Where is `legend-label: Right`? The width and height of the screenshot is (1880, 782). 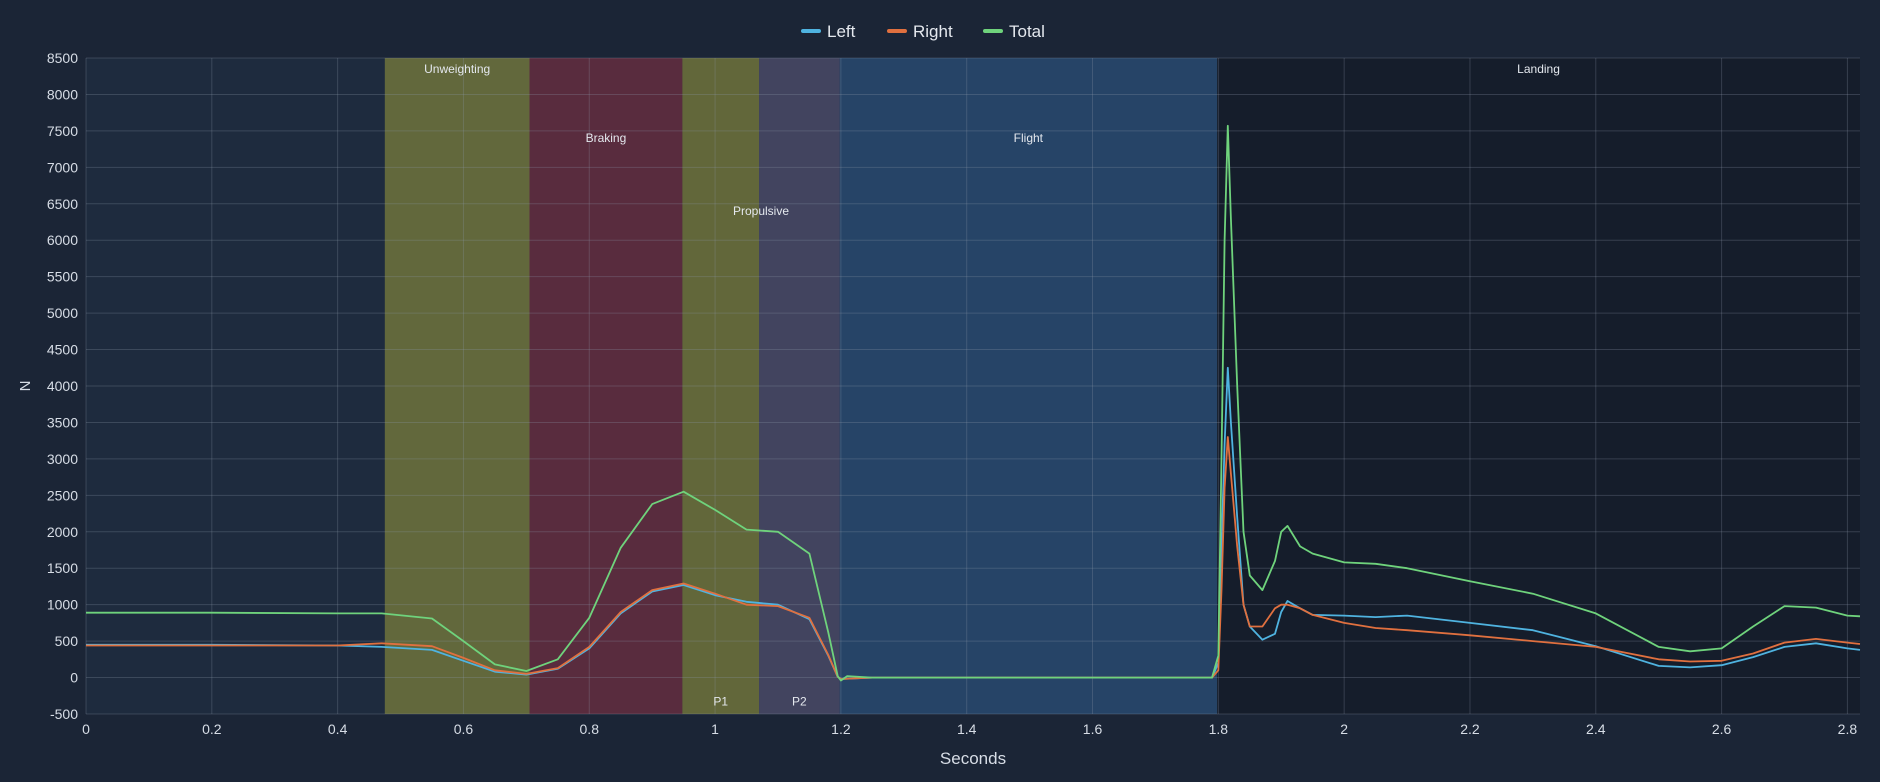
legend-label: Right is located at coordinates (933, 31).